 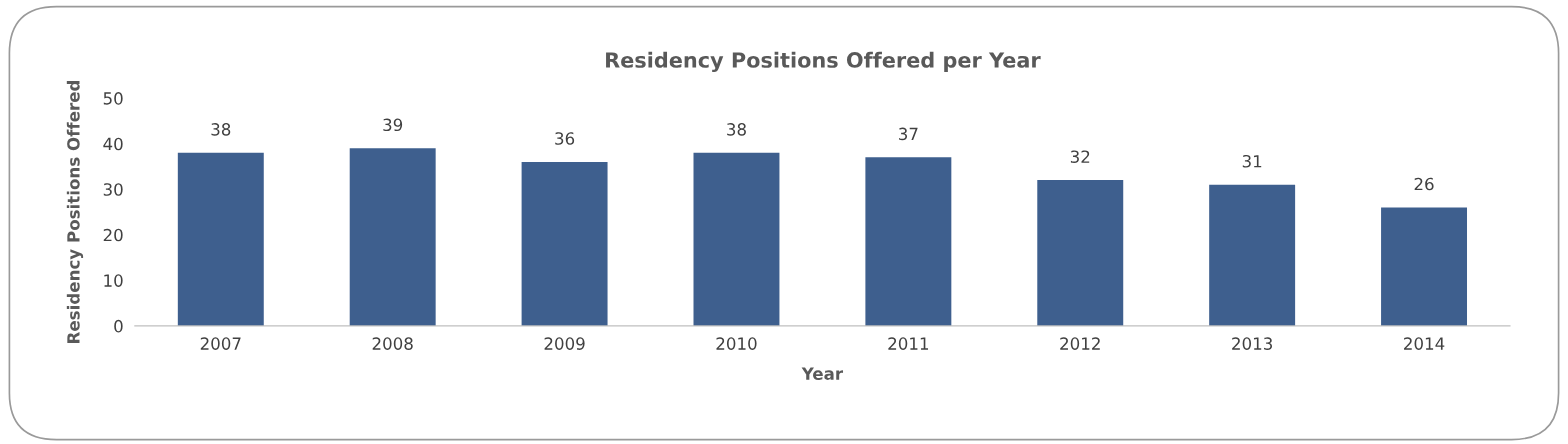 What do you see at coordinates (220, 343) in the screenshot?
I see `x-tick-label: 2007` at bounding box center [220, 343].